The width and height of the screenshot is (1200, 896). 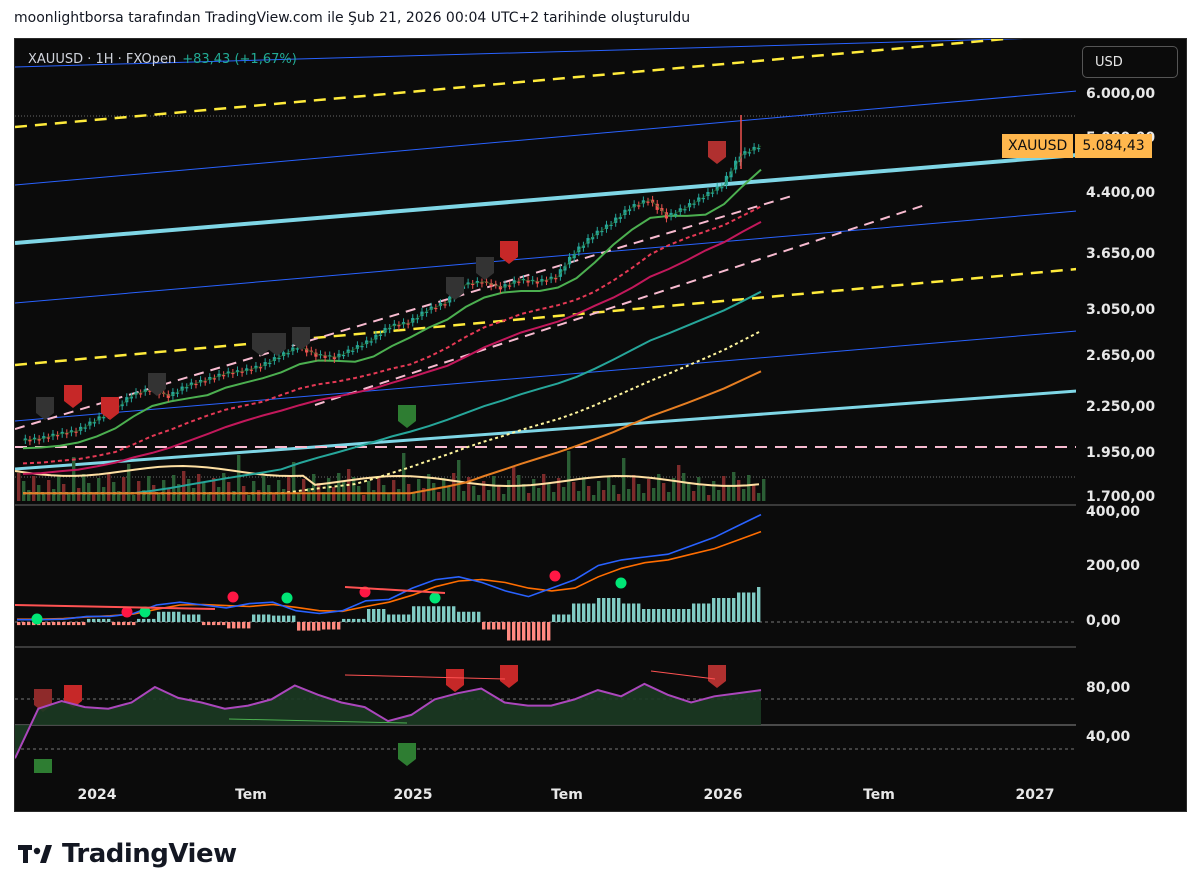 What do you see at coordinates (546, 792) in the screenshot?
I see `time-axis` at bounding box center [546, 792].